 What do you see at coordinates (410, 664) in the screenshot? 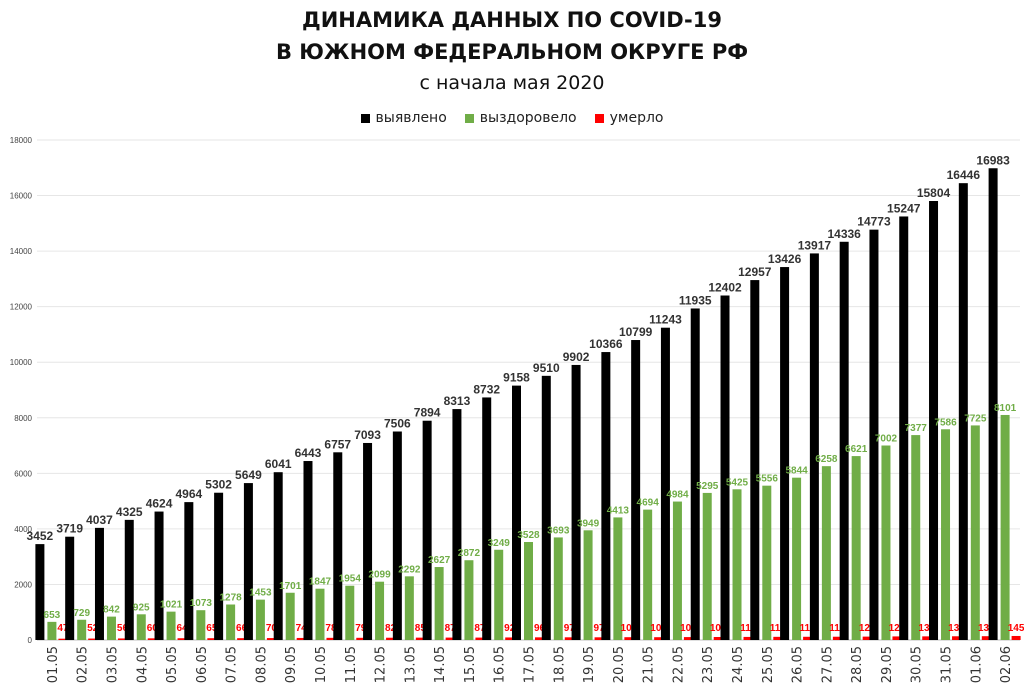
I see `x-tick-label: 13.05` at bounding box center [410, 664].